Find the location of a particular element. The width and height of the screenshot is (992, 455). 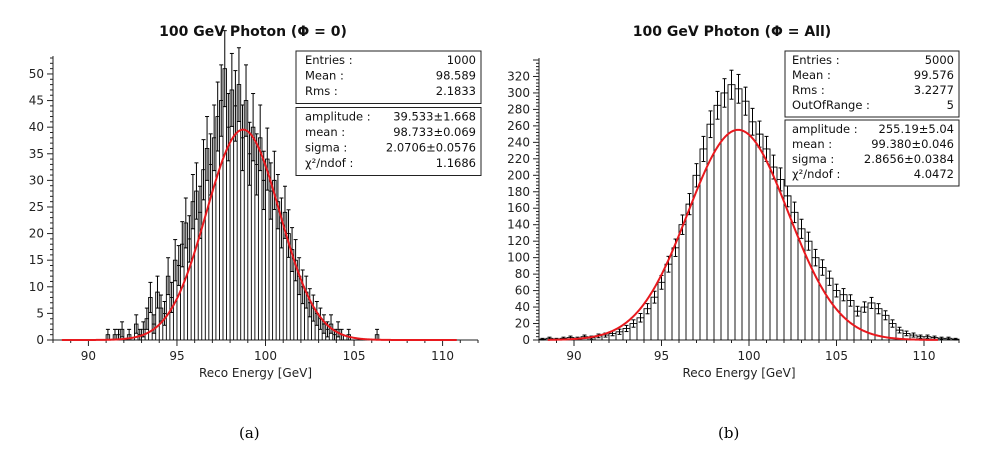

y-tick-label: 180 is located at coordinates (518, 192).